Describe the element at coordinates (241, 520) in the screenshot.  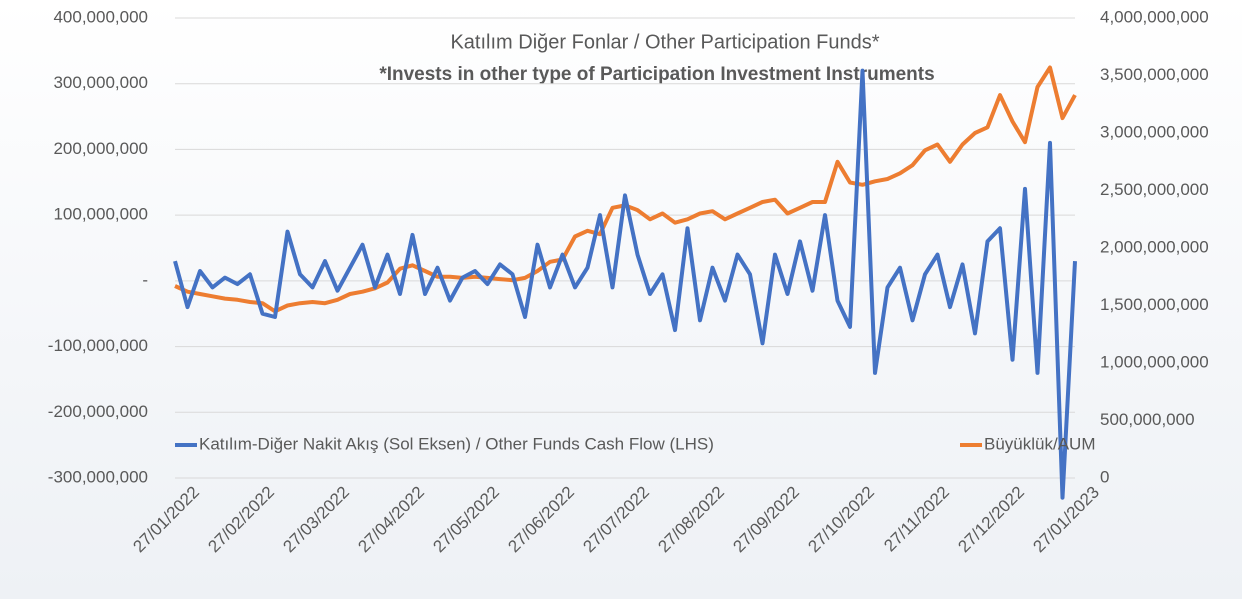
I see `x-tick-label: 27/02/2022` at that location.